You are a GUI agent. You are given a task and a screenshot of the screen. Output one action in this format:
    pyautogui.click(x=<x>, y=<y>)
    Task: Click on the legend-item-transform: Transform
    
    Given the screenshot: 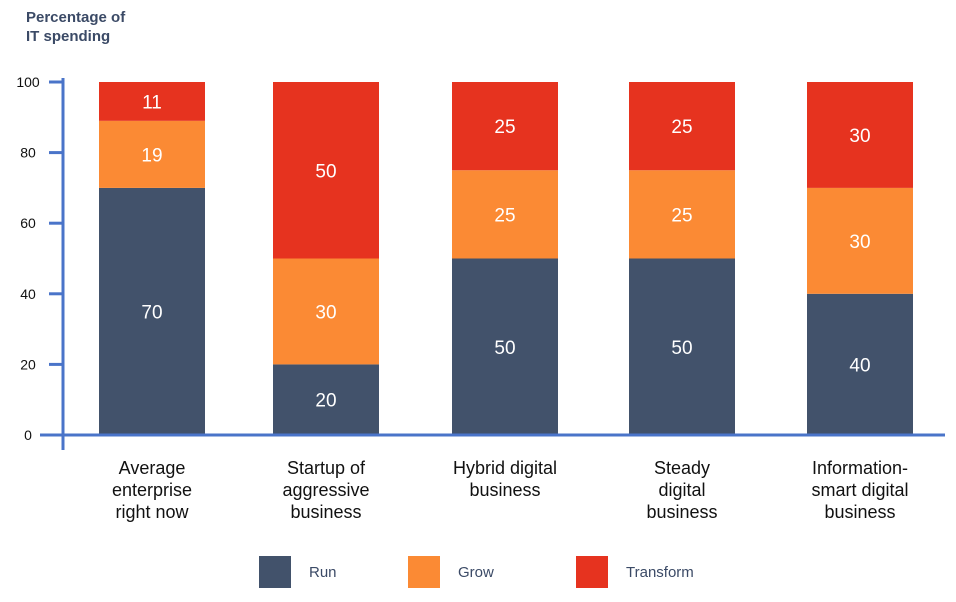 What is the action you would take?
    pyautogui.click(x=635, y=572)
    